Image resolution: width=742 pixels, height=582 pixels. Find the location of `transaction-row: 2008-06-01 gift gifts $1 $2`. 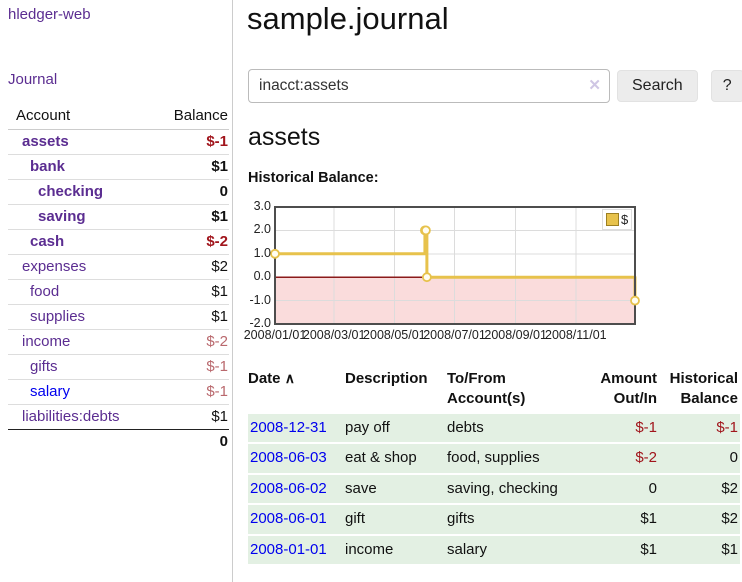

transaction-row: 2008-06-01 gift gifts $1 $2 is located at coordinates (494, 519).